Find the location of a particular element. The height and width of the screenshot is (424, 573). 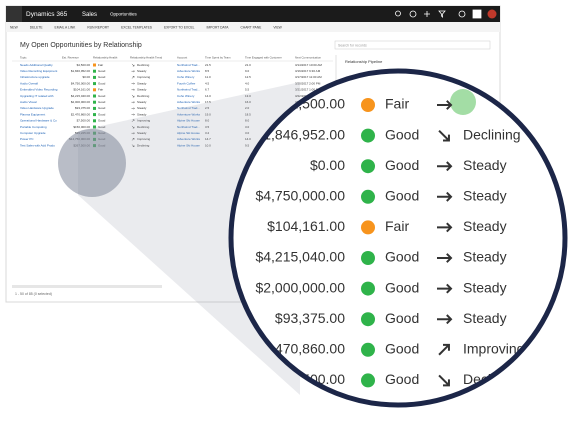

magnified-revenue: $1,846,952.00 is located at coordinates (300, 134).